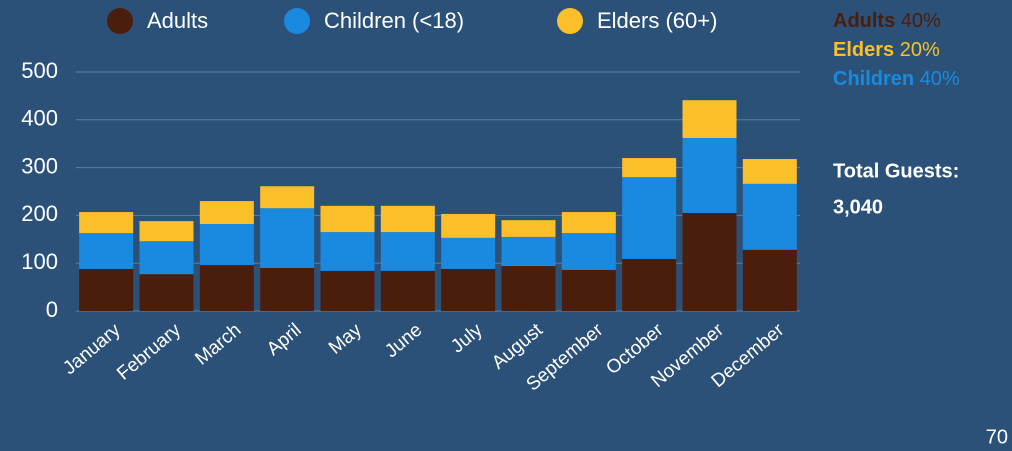  Describe the element at coordinates (39, 118) in the screenshot. I see `y-tick-label: 400` at that location.